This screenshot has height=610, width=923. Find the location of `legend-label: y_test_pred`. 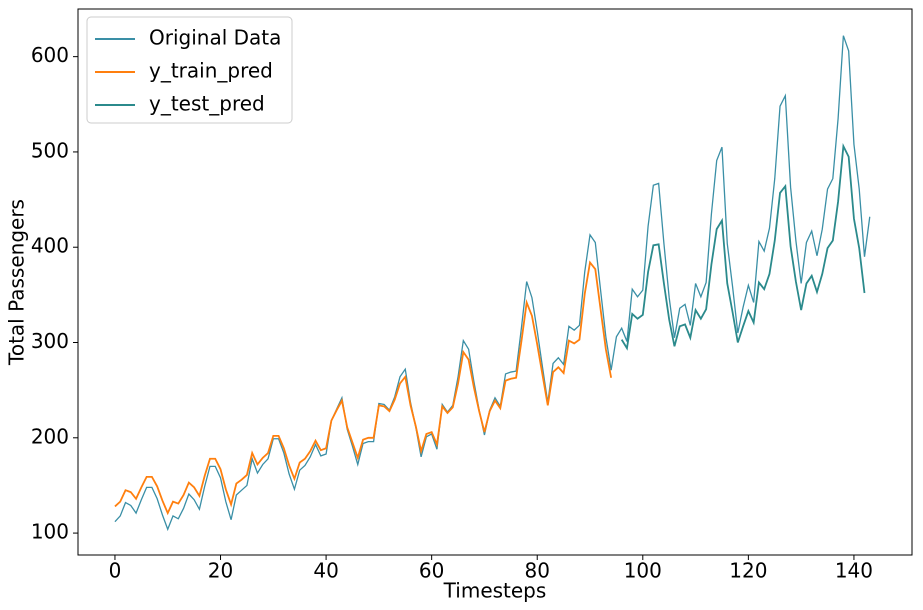

legend-label: y_test_pred is located at coordinates (207, 104).